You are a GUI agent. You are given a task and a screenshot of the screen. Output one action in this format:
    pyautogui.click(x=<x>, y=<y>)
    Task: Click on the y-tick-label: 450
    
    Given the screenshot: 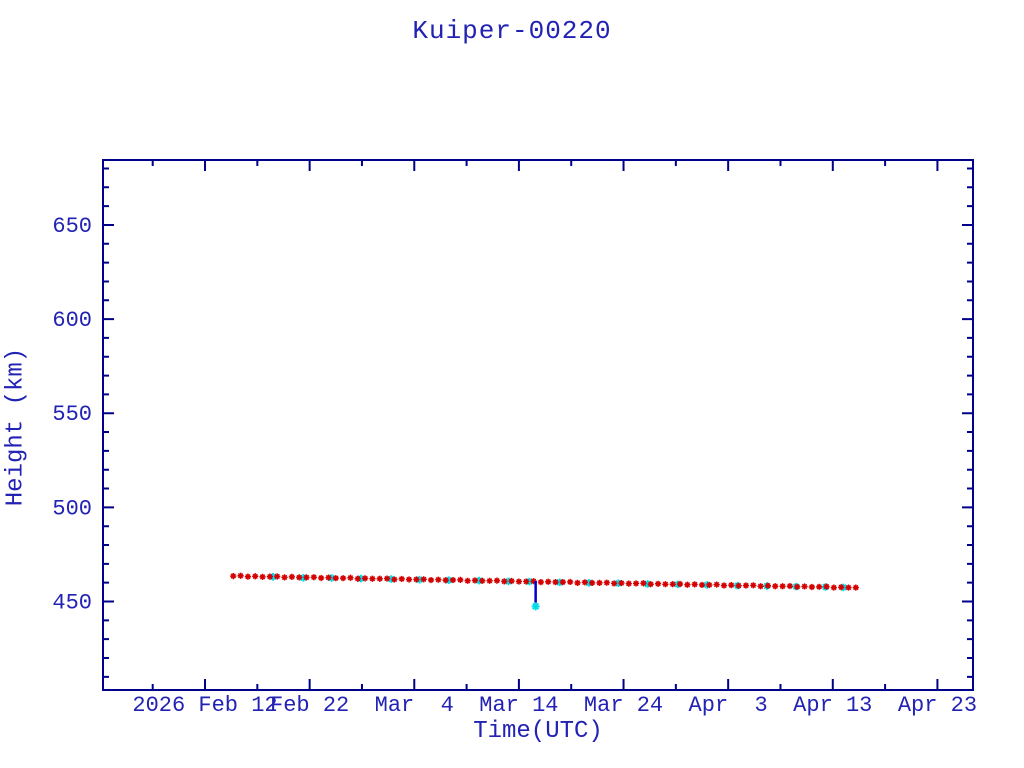 What is the action you would take?
    pyautogui.click(x=72, y=603)
    